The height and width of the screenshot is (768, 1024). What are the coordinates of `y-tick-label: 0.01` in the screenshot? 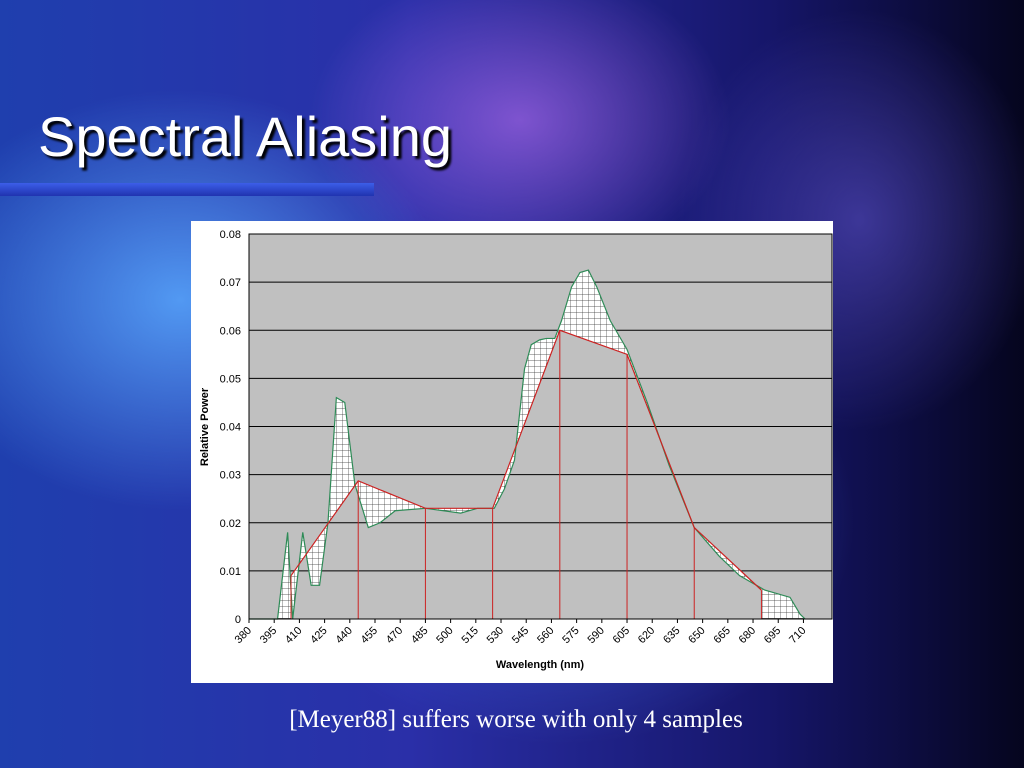 It's located at (230, 572).